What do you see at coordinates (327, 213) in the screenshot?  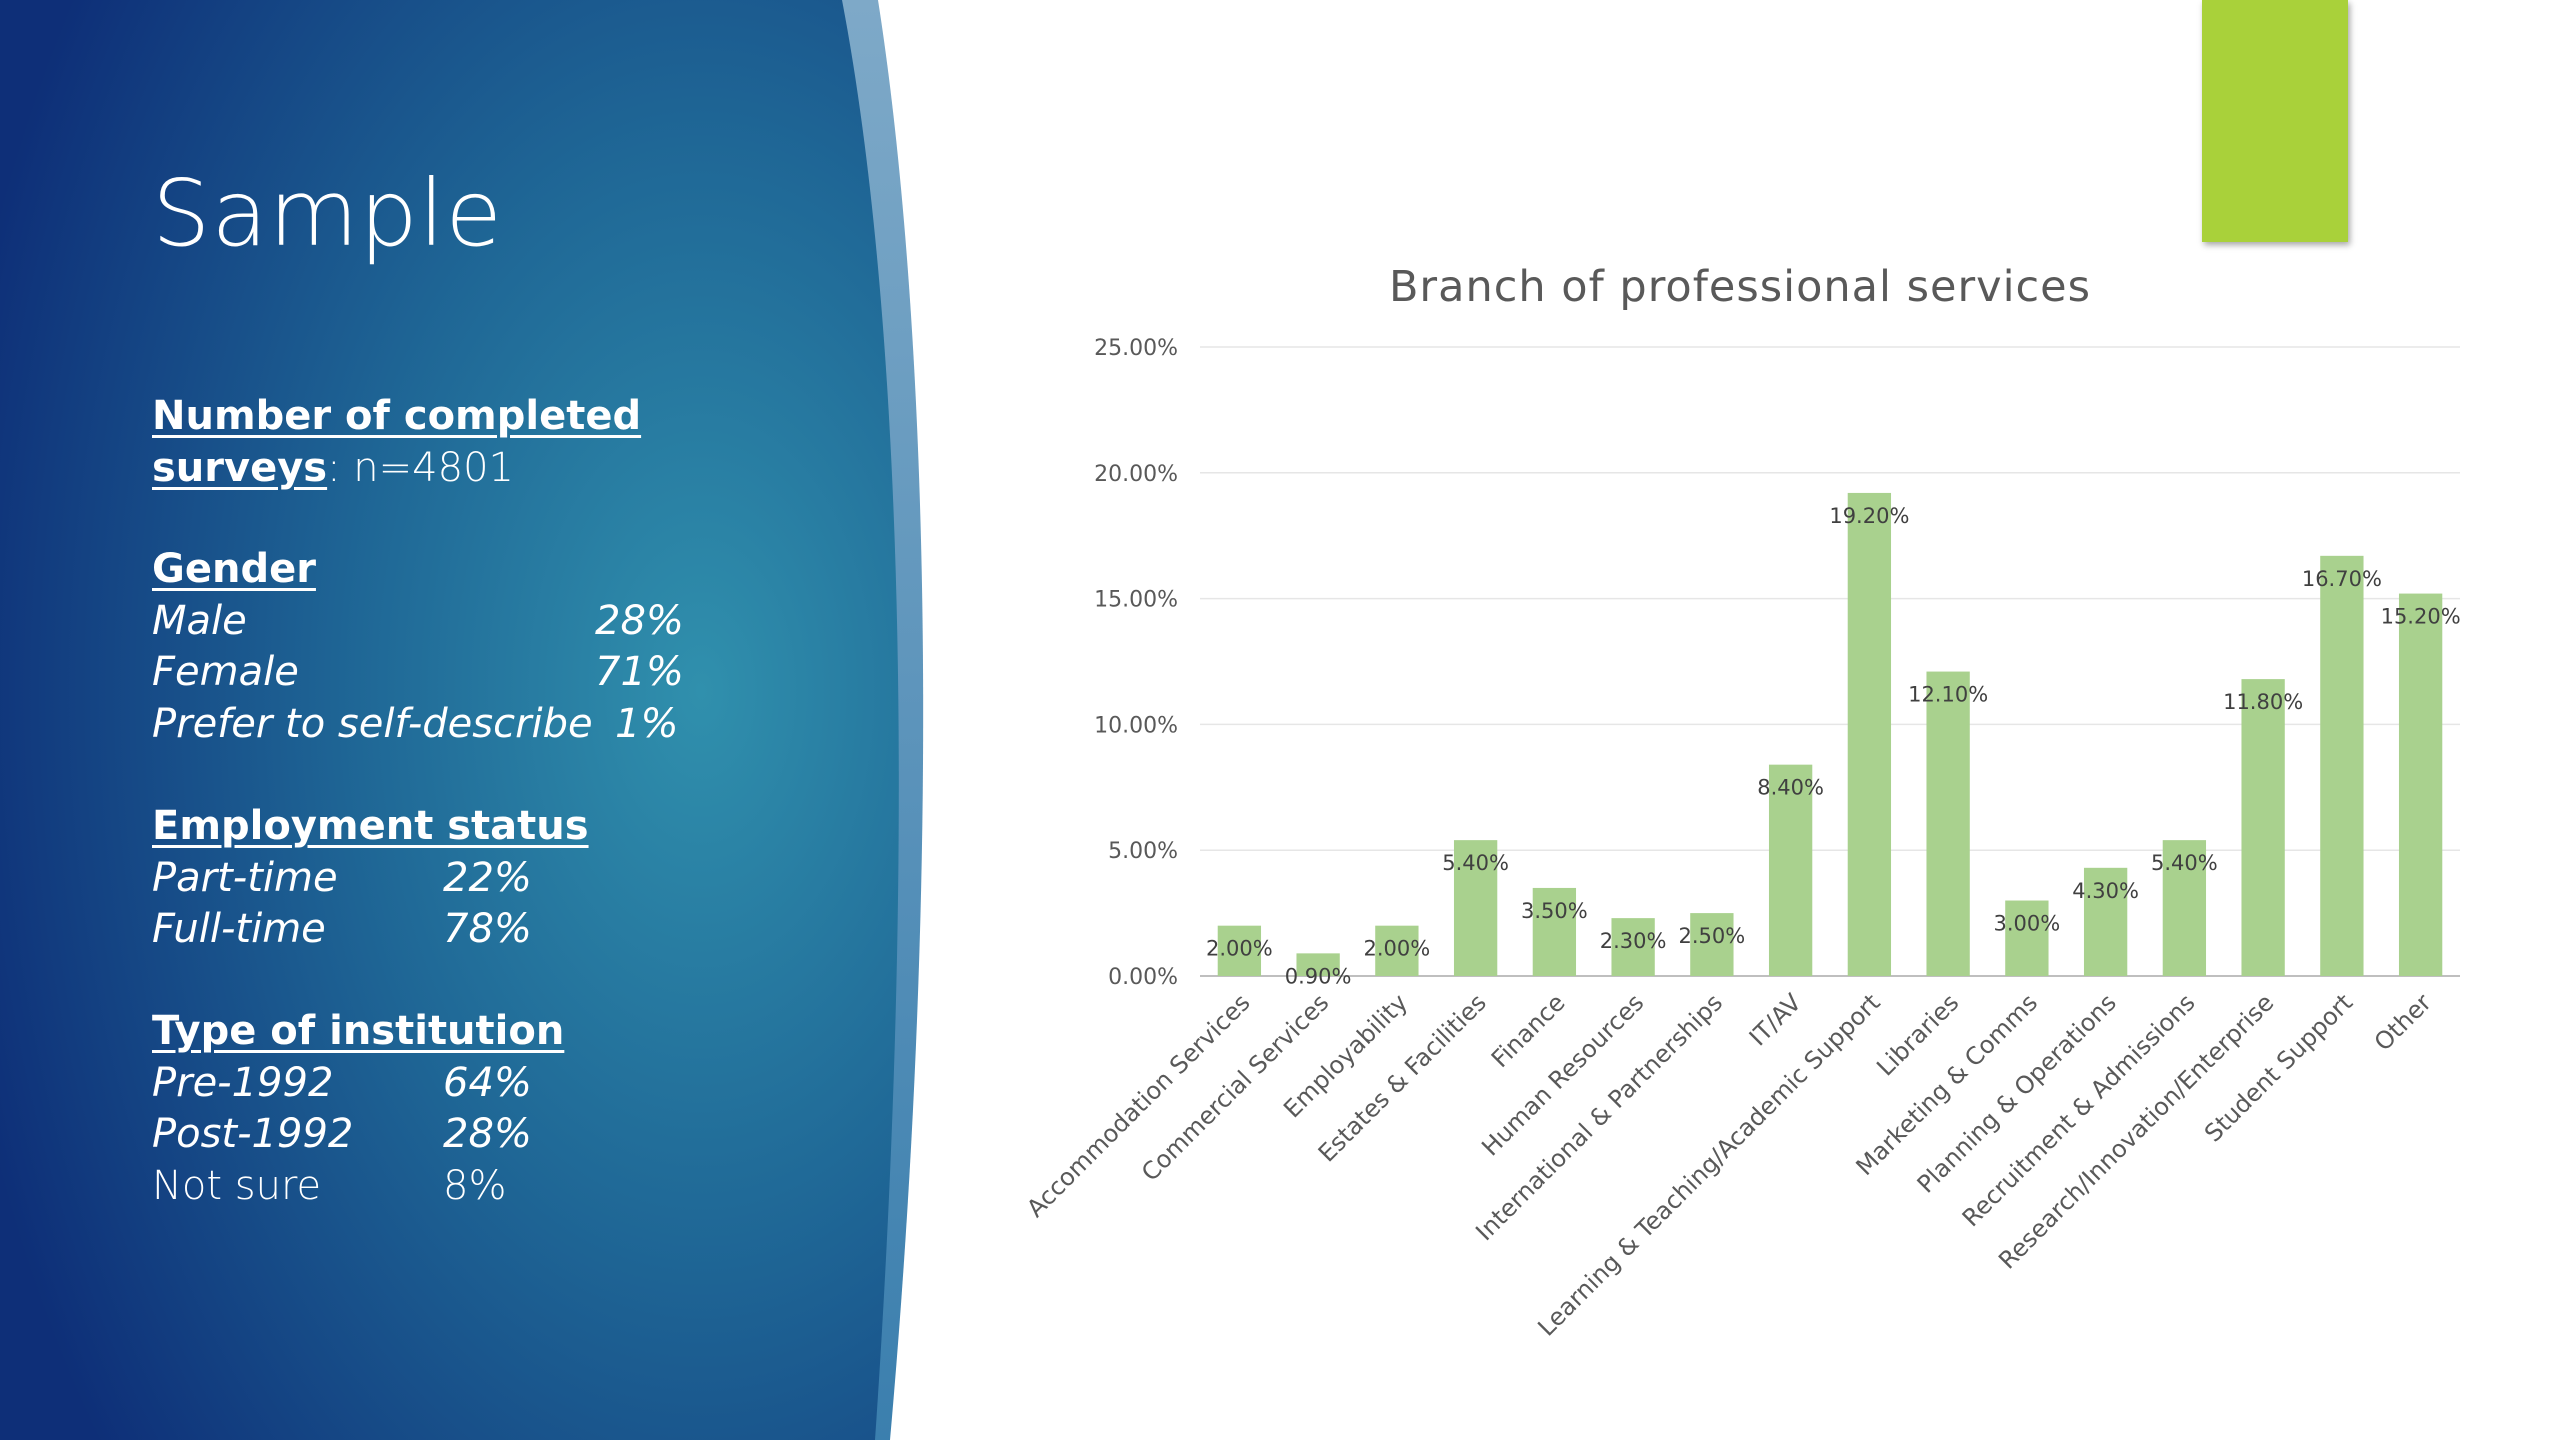 I see `slide-title: Sample` at bounding box center [327, 213].